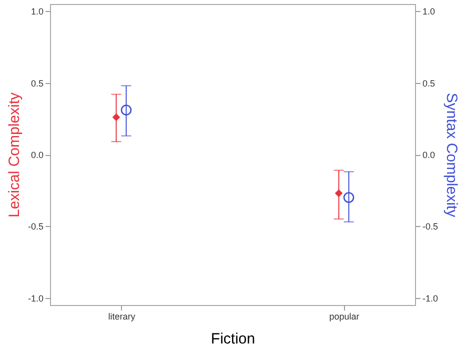 The width and height of the screenshot is (474, 347). What do you see at coordinates (36, 227) in the screenshot?
I see `y-tick-label: -0.5` at bounding box center [36, 227].